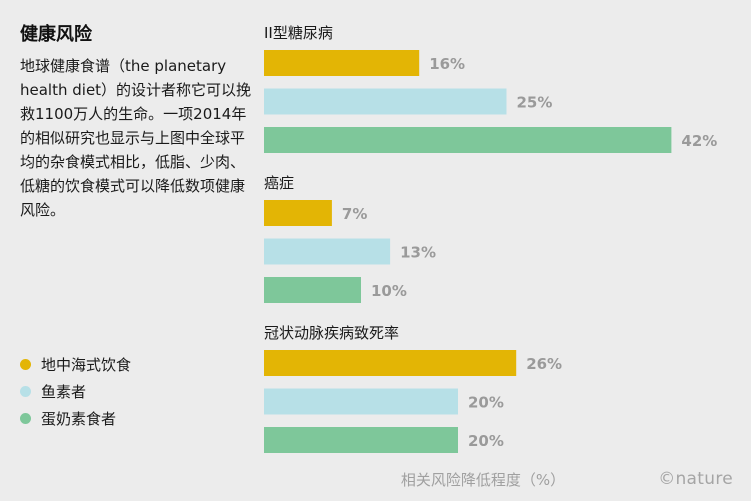 This screenshot has height=501, width=751. Describe the element at coordinates (79, 419) in the screenshot. I see `legend-label: 蛋奶素食者` at that location.